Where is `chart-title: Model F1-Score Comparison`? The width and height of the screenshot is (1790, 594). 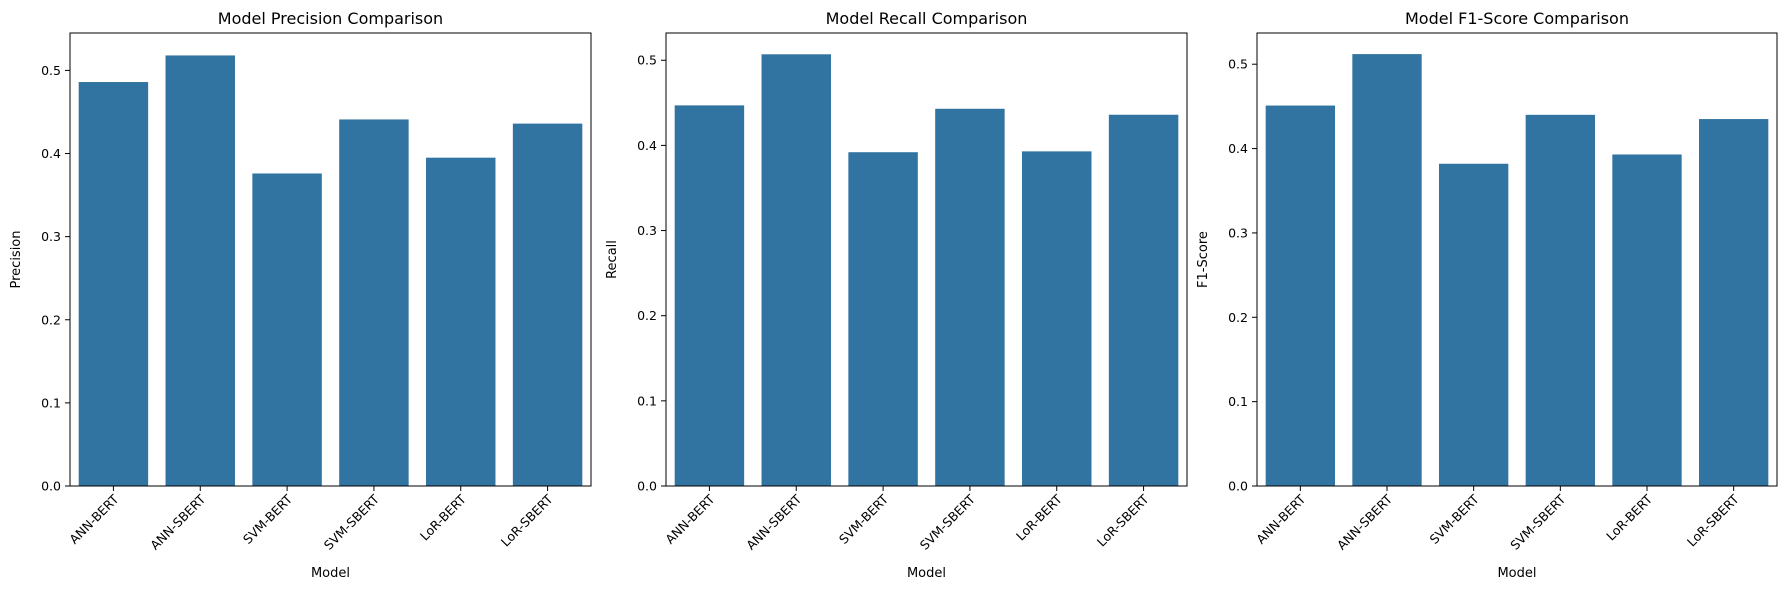 chart-title: Model F1-Score Comparison is located at coordinates (1517, 18).